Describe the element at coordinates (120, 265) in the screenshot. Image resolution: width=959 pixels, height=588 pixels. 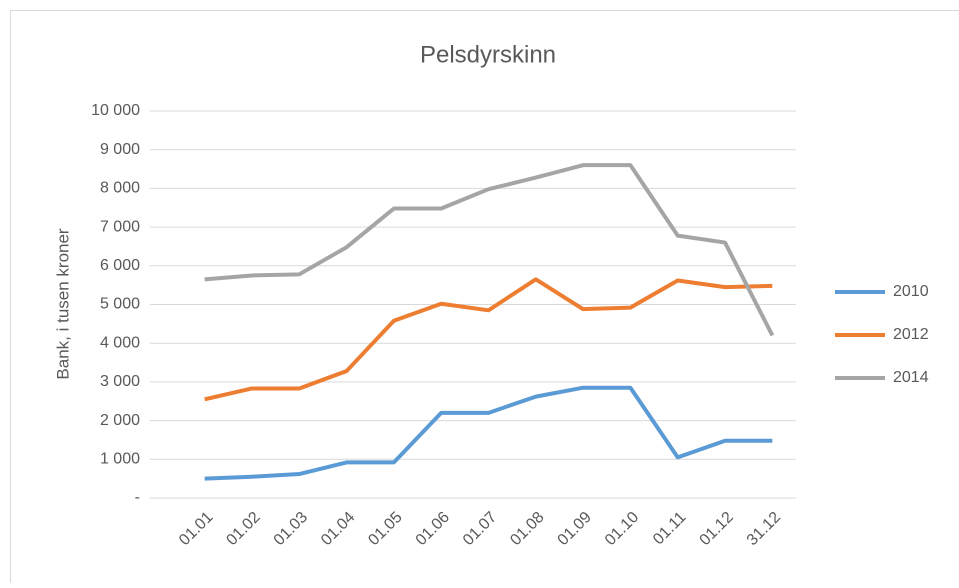
I see `y-tick-label: 6 000` at that location.